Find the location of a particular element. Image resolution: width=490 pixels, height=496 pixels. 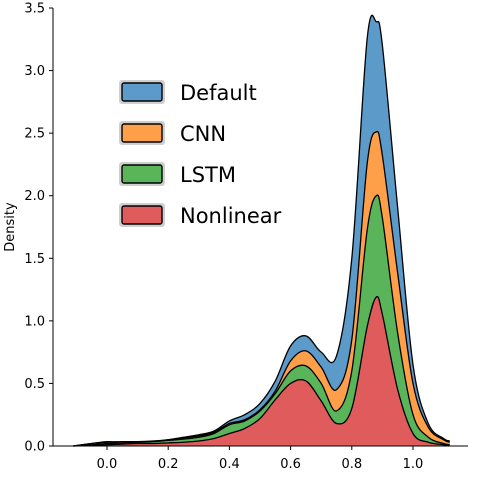

y-tick-label: 2.5 is located at coordinates (34, 134).